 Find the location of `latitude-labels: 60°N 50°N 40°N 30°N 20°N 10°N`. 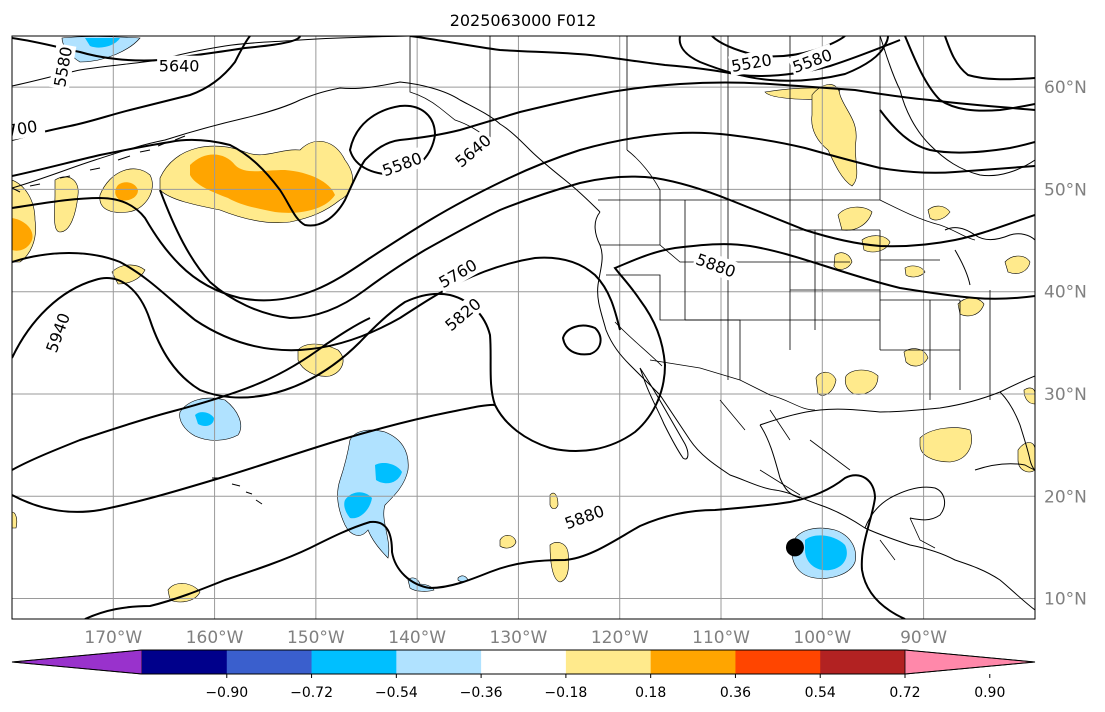

latitude-labels: 60°N 50°N 40°N 30°N 20°N 10°N is located at coordinates (1065, 343).